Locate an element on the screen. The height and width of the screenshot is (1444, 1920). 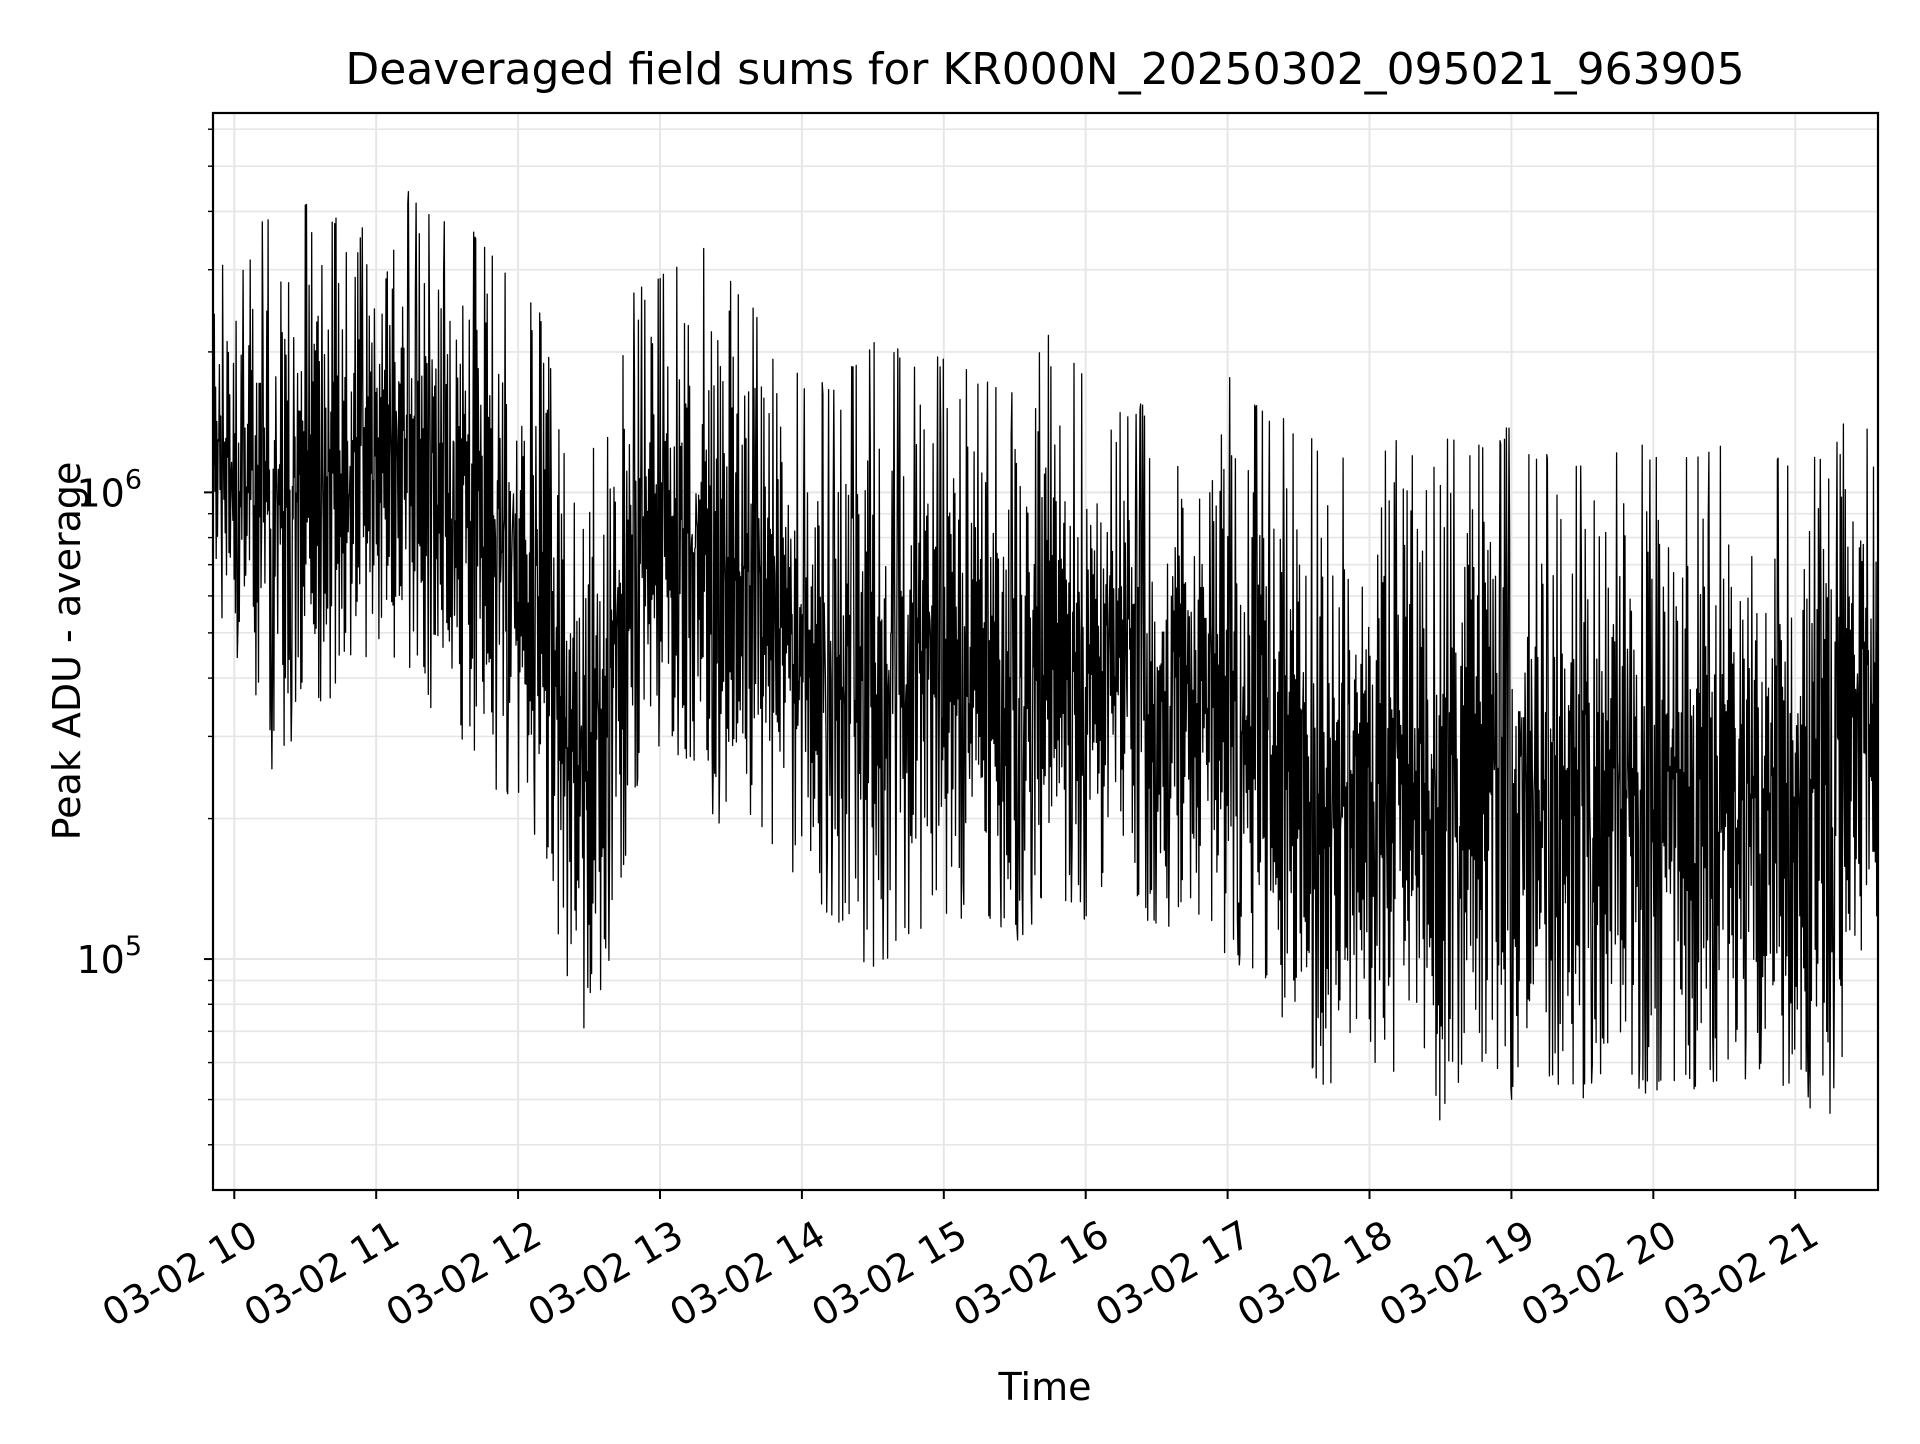
y-axis-label: Peak ADU - average is located at coordinates (67, 651).